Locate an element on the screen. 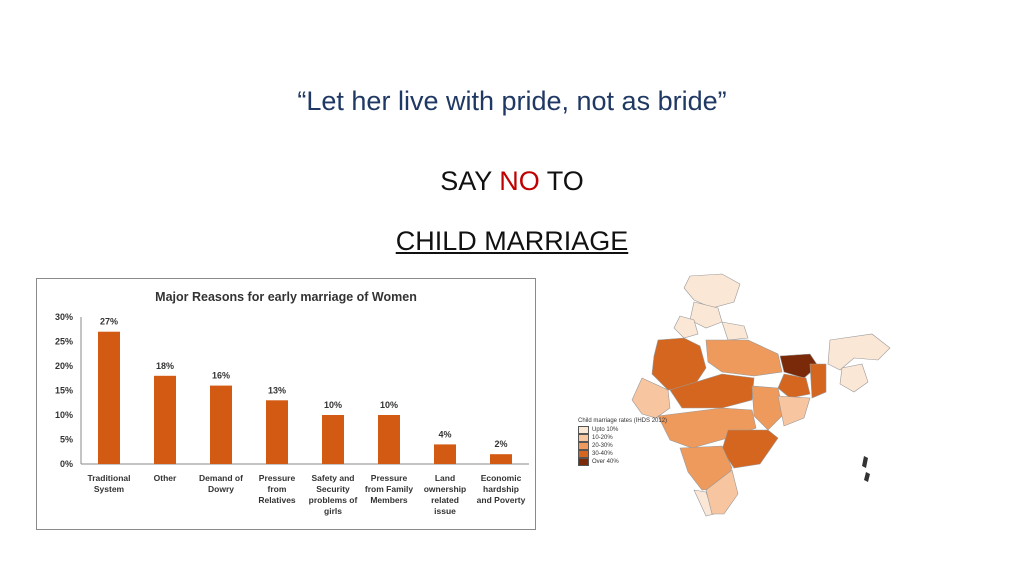  x-tick-label-line: Economic is located at coordinates (501, 478).